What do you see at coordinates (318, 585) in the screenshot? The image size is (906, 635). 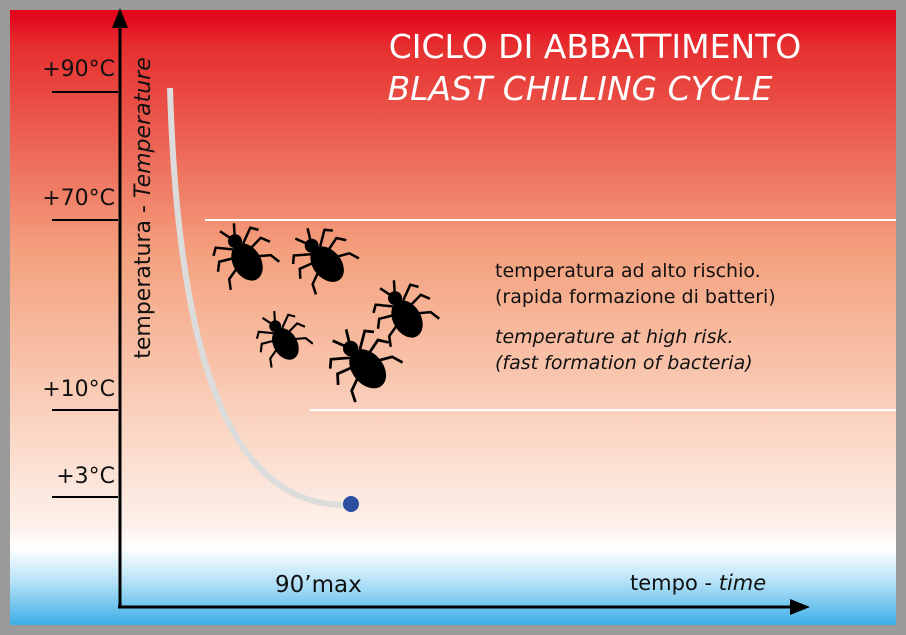 I see `duration-label: 90’max` at bounding box center [318, 585].